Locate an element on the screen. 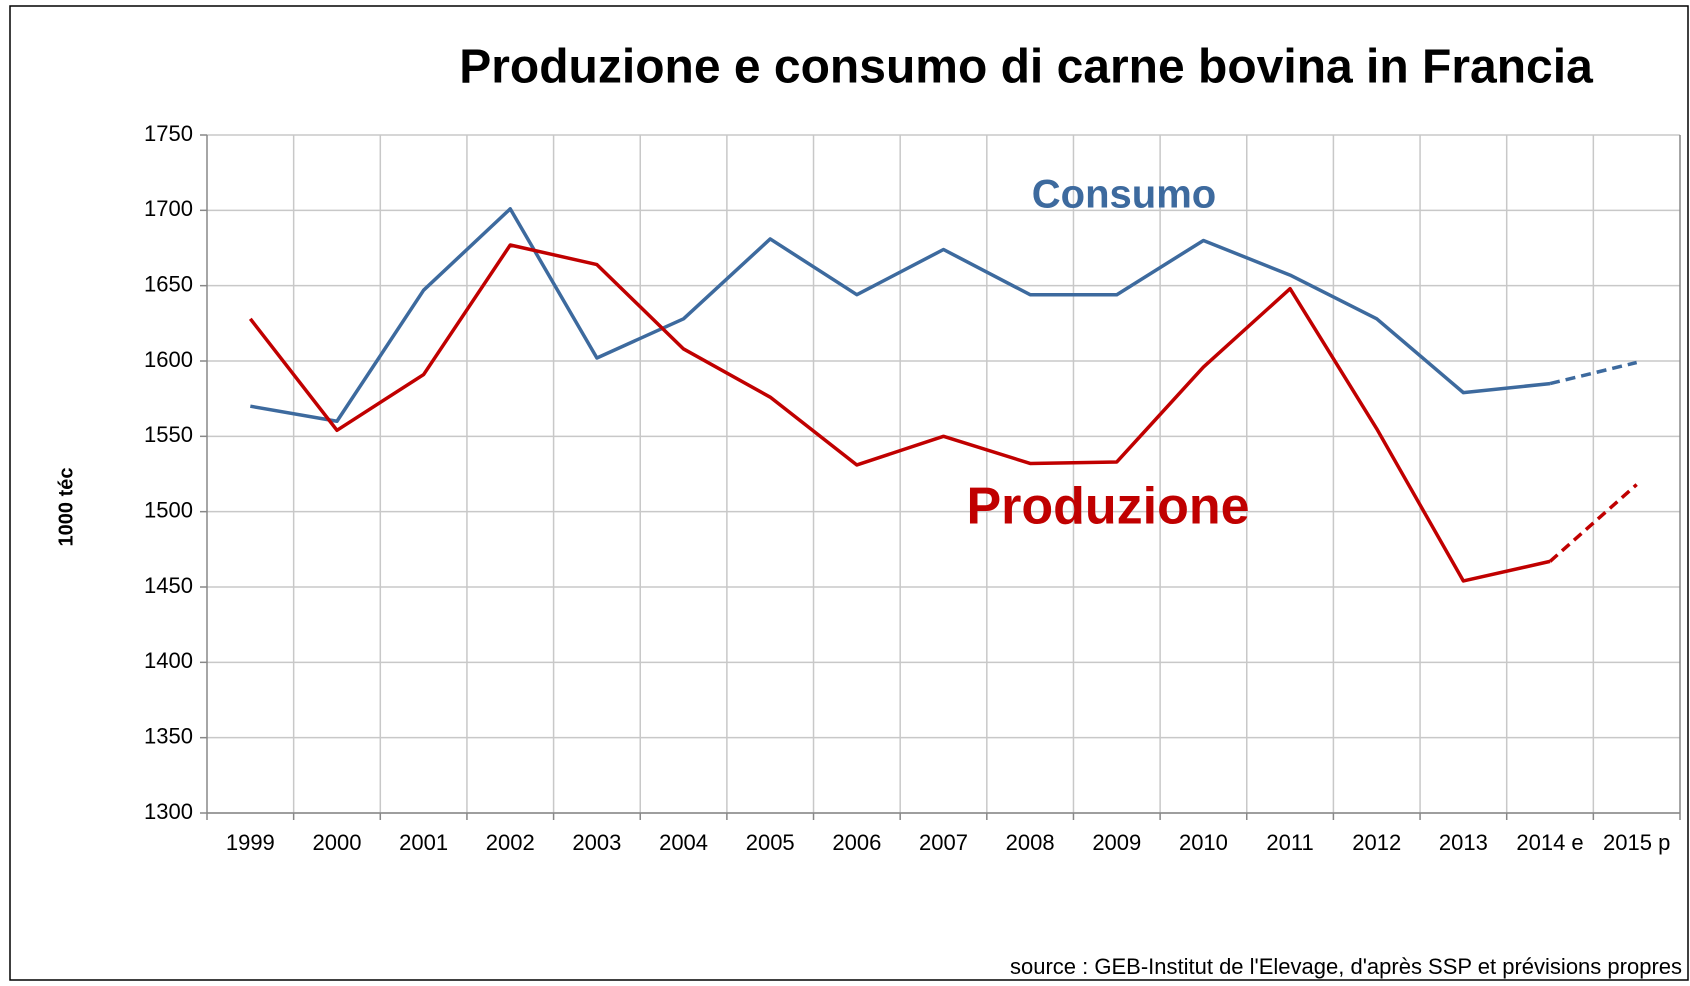 This screenshot has width=1690, height=986. x-tick-label: 1999 is located at coordinates (250, 842).